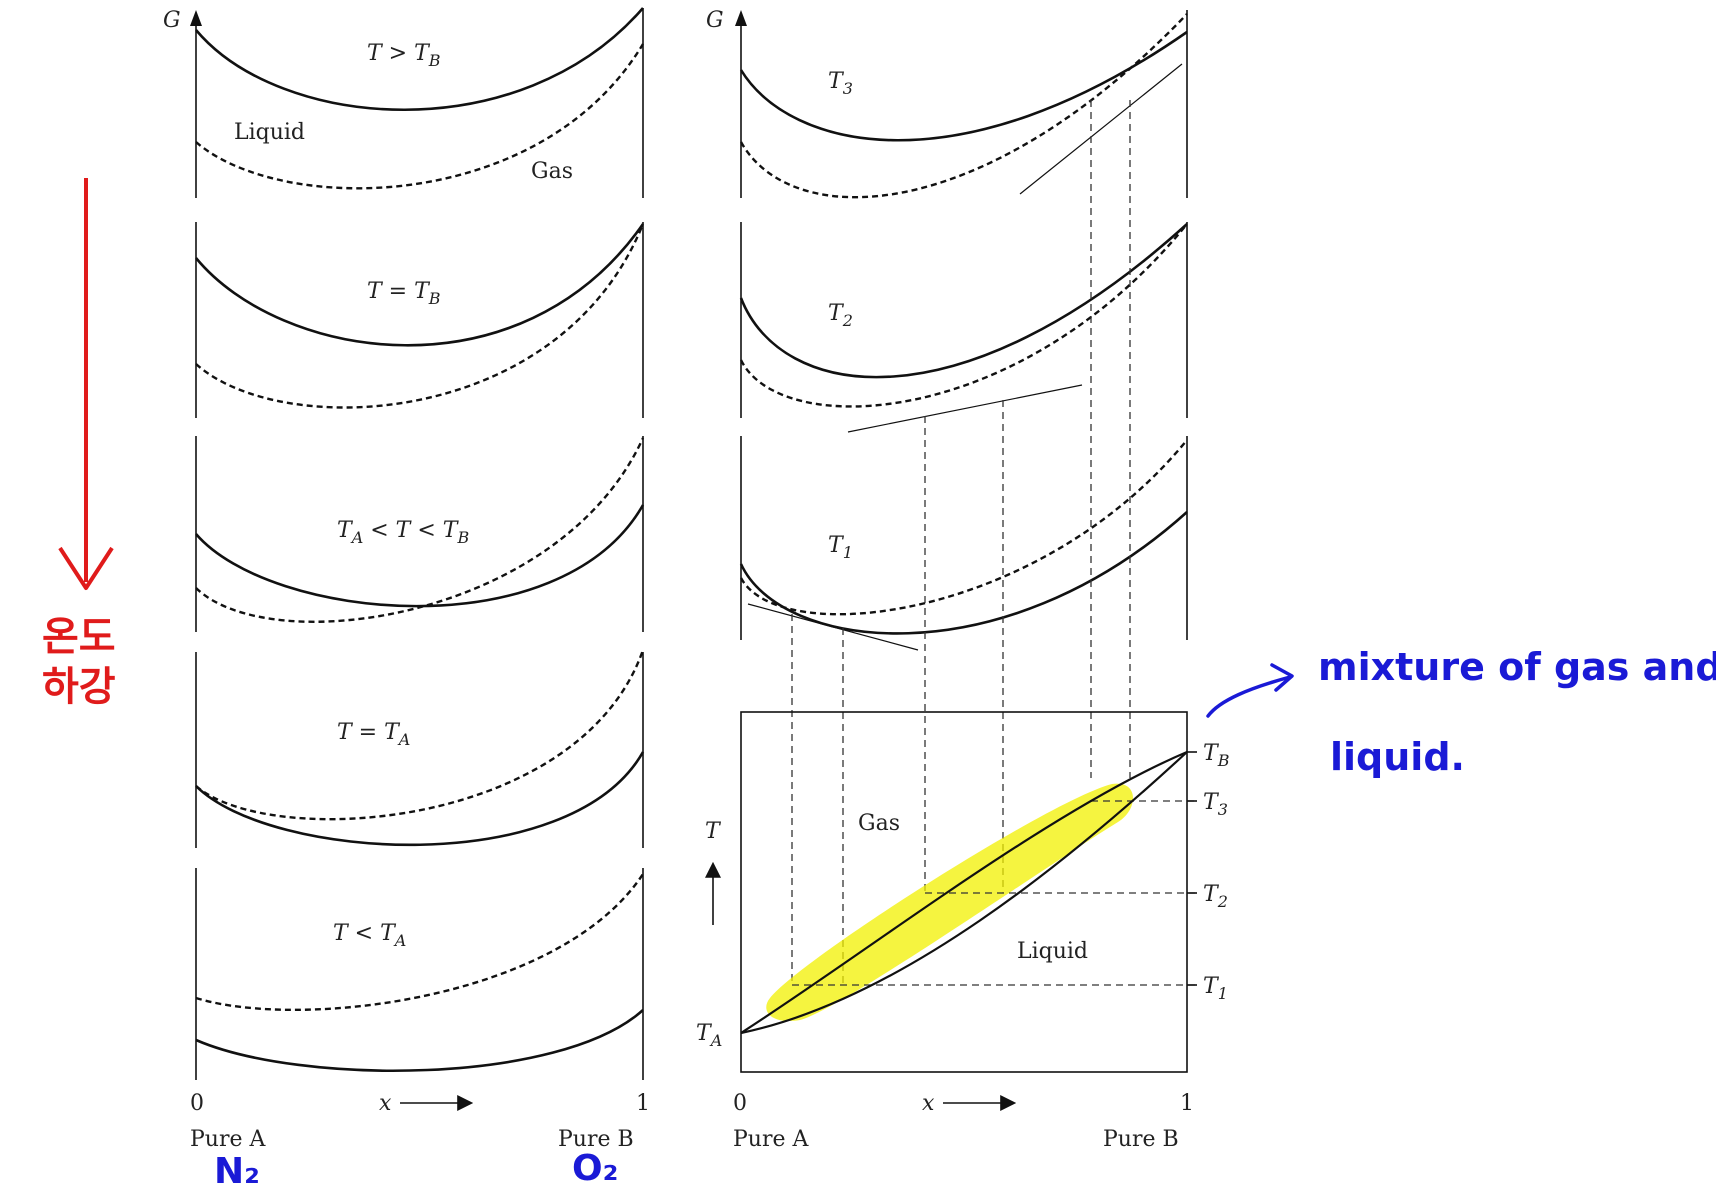  Describe the element at coordinates (172, 20) in the screenshot. I see `left-g-axis-label: G` at that location.